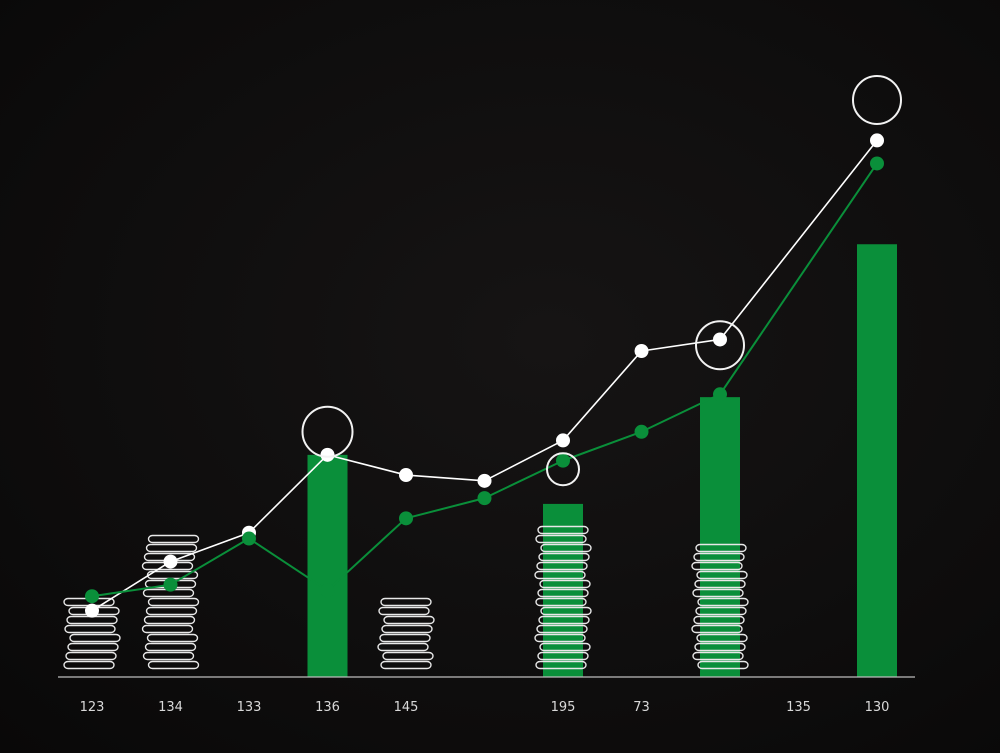 This screenshot has height=753, width=1000. Describe the element at coordinates (92, 707) in the screenshot. I see `x-tick-label-0: 123` at that location.